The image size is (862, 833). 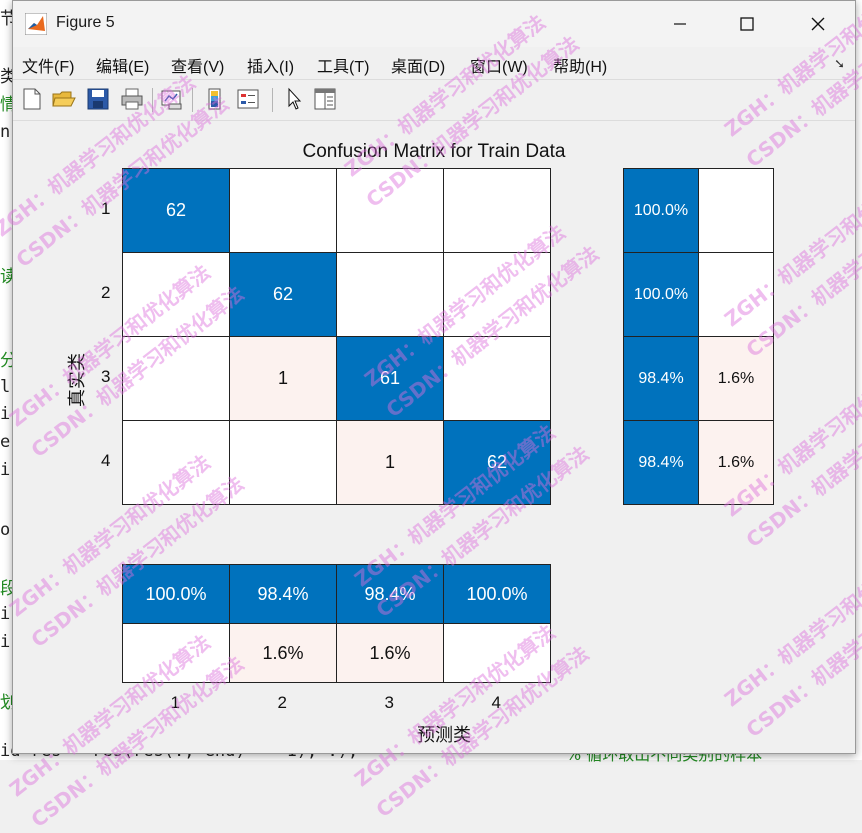 I want to click on new-figure-icon, so click(x=32, y=99).